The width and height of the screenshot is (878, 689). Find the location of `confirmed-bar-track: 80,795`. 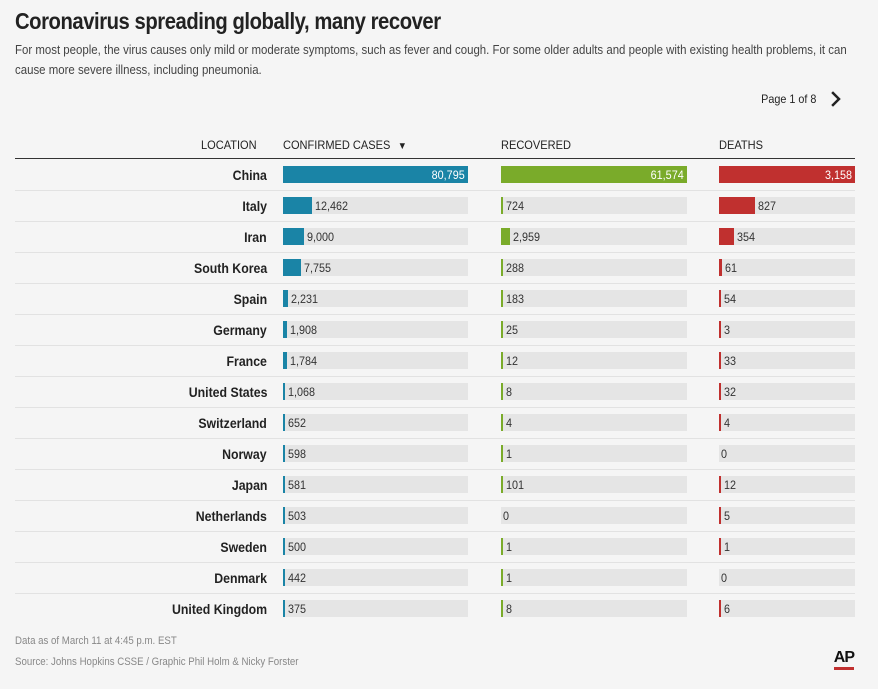

confirmed-bar-track: 80,795 is located at coordinates (375, 174).